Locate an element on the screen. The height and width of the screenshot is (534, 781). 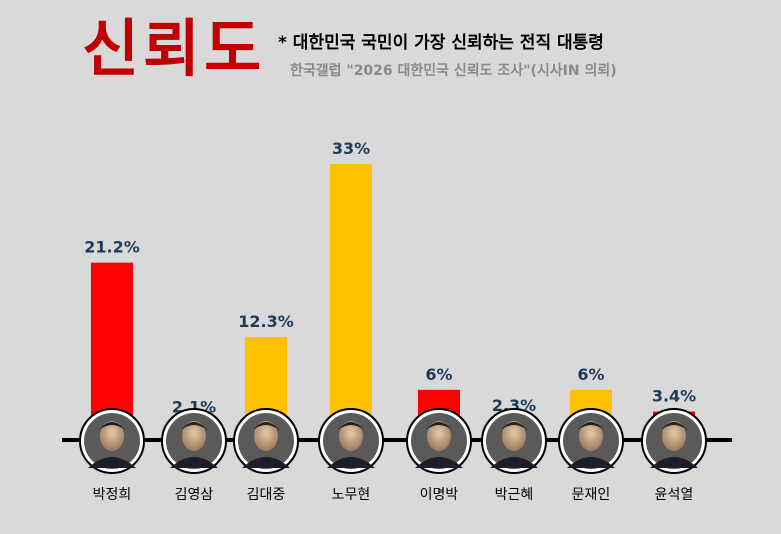
value-label-4: 33% is located at coordinates (351, 148).